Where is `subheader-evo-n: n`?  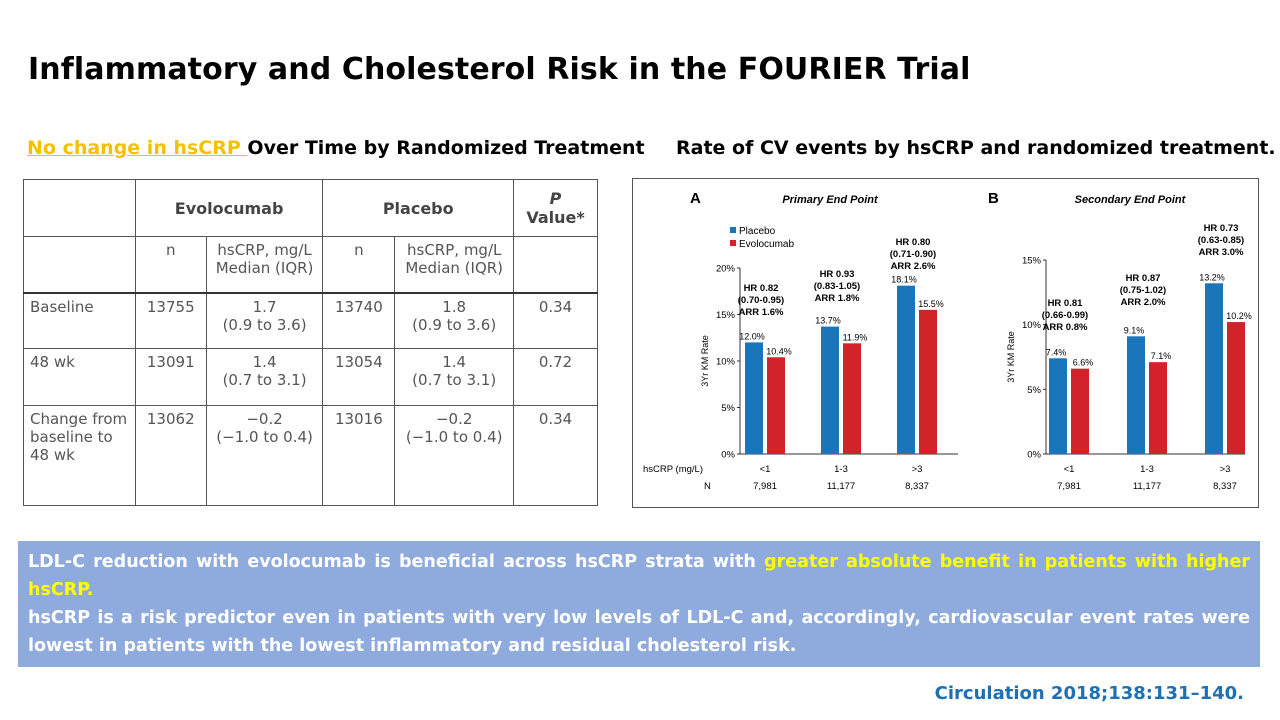 subheader-evo-n: n is located at coordinates (170, 264).